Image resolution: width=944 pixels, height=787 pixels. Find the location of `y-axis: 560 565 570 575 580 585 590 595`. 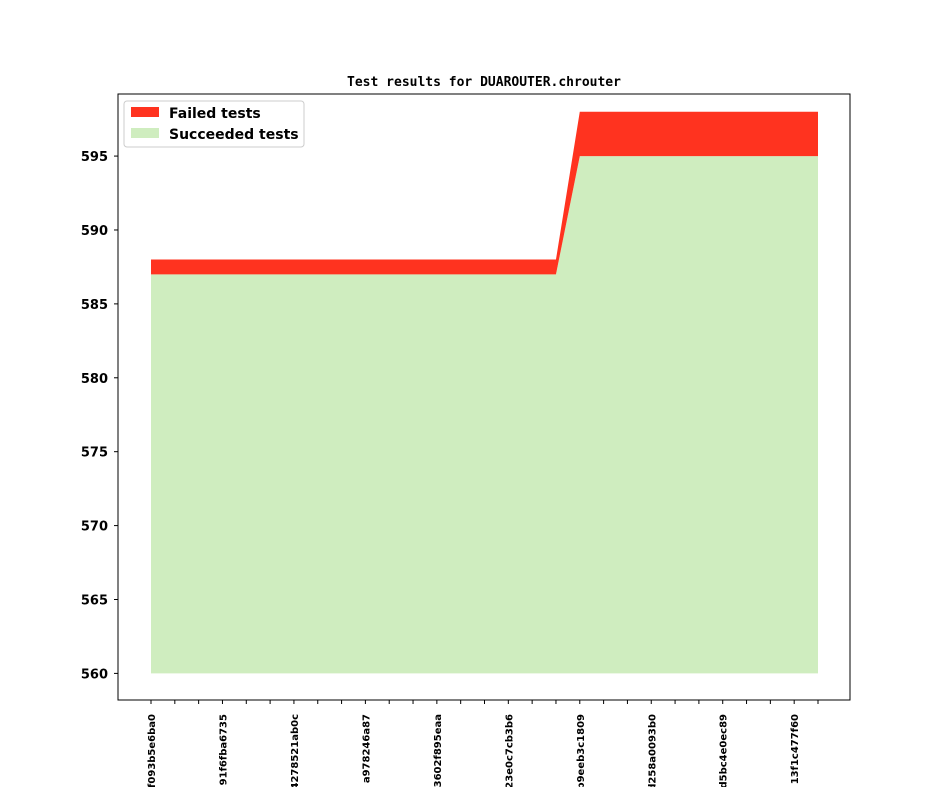

y-axis: 560 565 570 575 580 585 590 595 is located at coordinates (99, 416).